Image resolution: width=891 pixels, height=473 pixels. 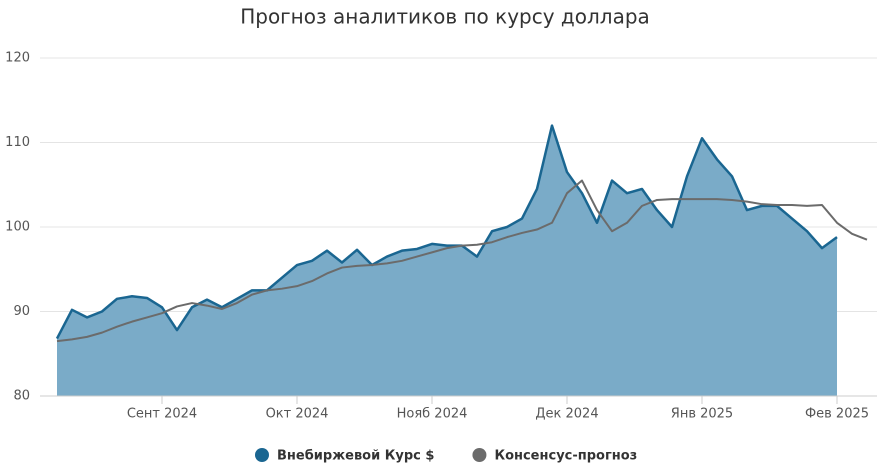 I want to click on legend-item: Консенсус-прогноз, so click(x=554, y=456).